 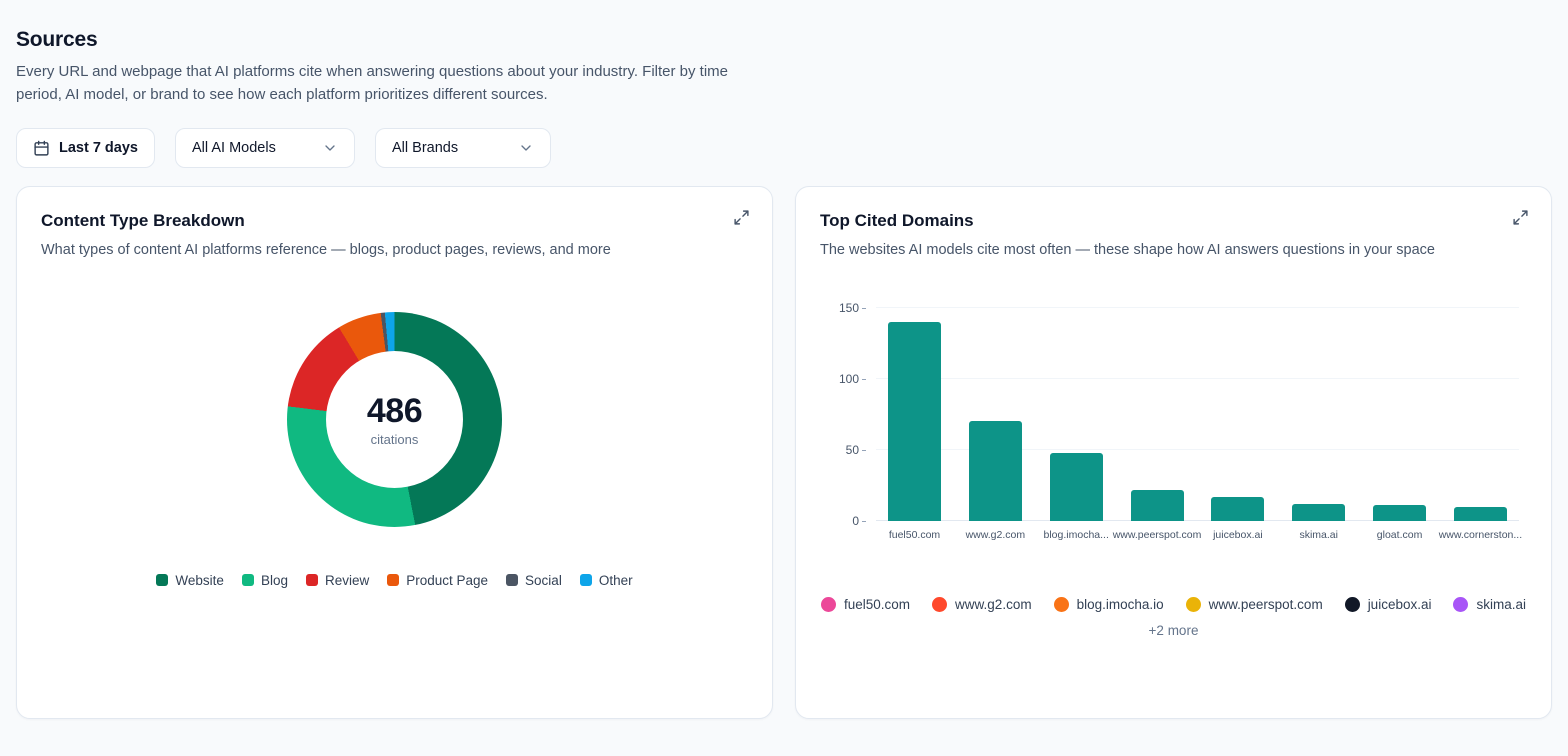 What do you see at coordinates (1197, 414) in the screenshot?
I see `bar-series` at bounding box center [1197, 414].